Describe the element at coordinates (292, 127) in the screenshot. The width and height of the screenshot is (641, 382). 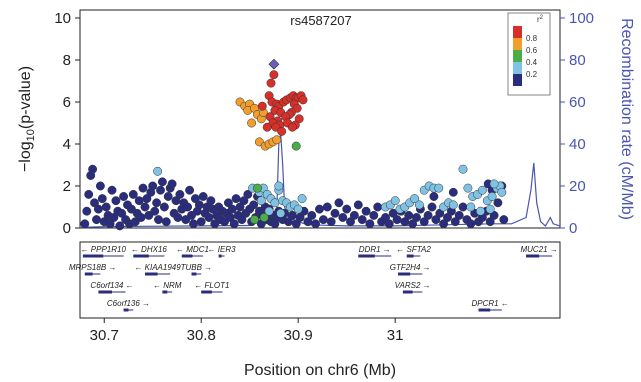
I see `snp-point-r2-0.8-1.0-30` at that location.